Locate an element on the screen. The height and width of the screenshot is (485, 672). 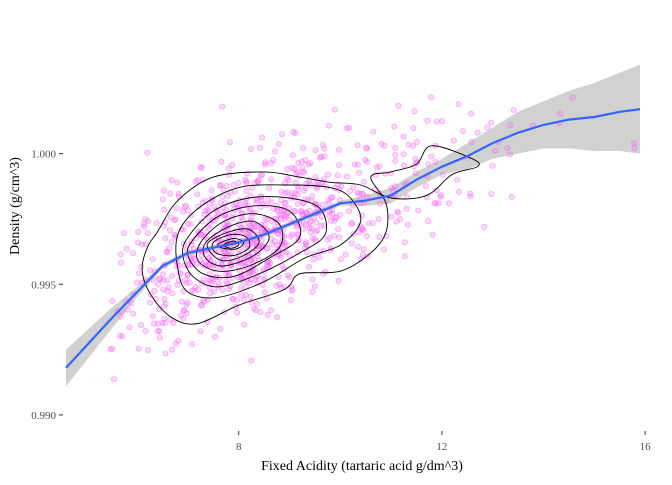
y-tick-label: 1.000 is located at coordinates (43, 155).